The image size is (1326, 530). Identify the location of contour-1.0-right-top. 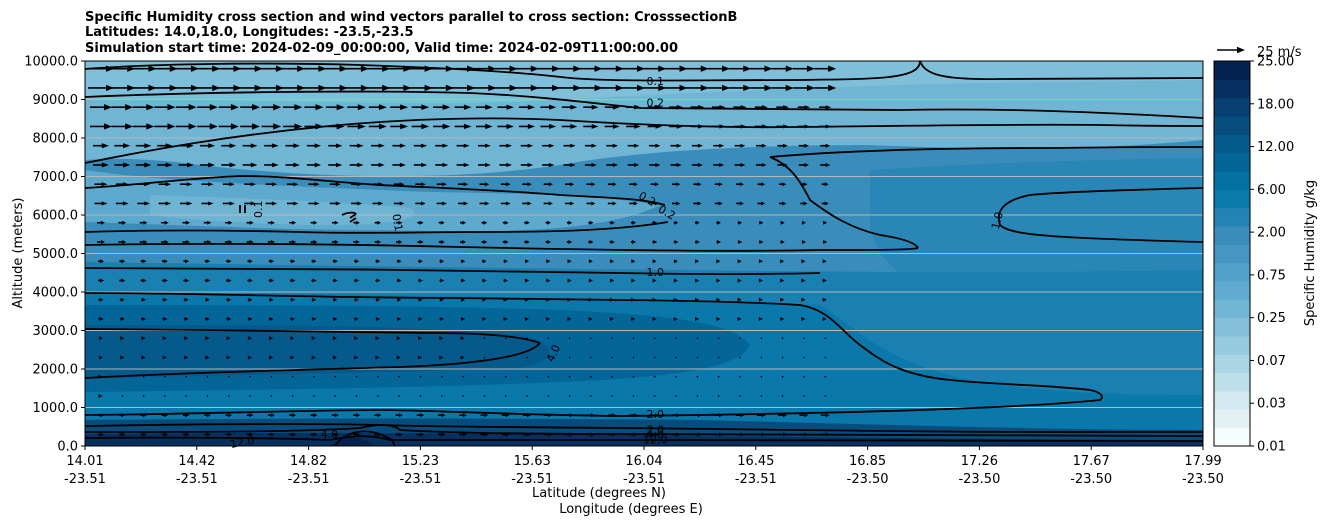
(986, 152).